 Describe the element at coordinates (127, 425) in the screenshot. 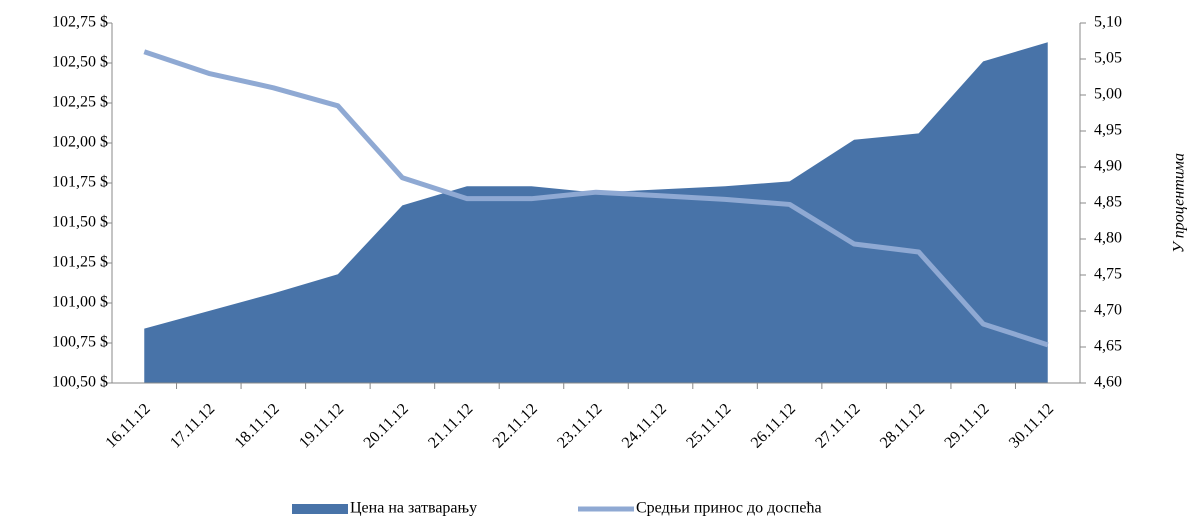

I see `x-tick-label: 16.11.12` at that location.